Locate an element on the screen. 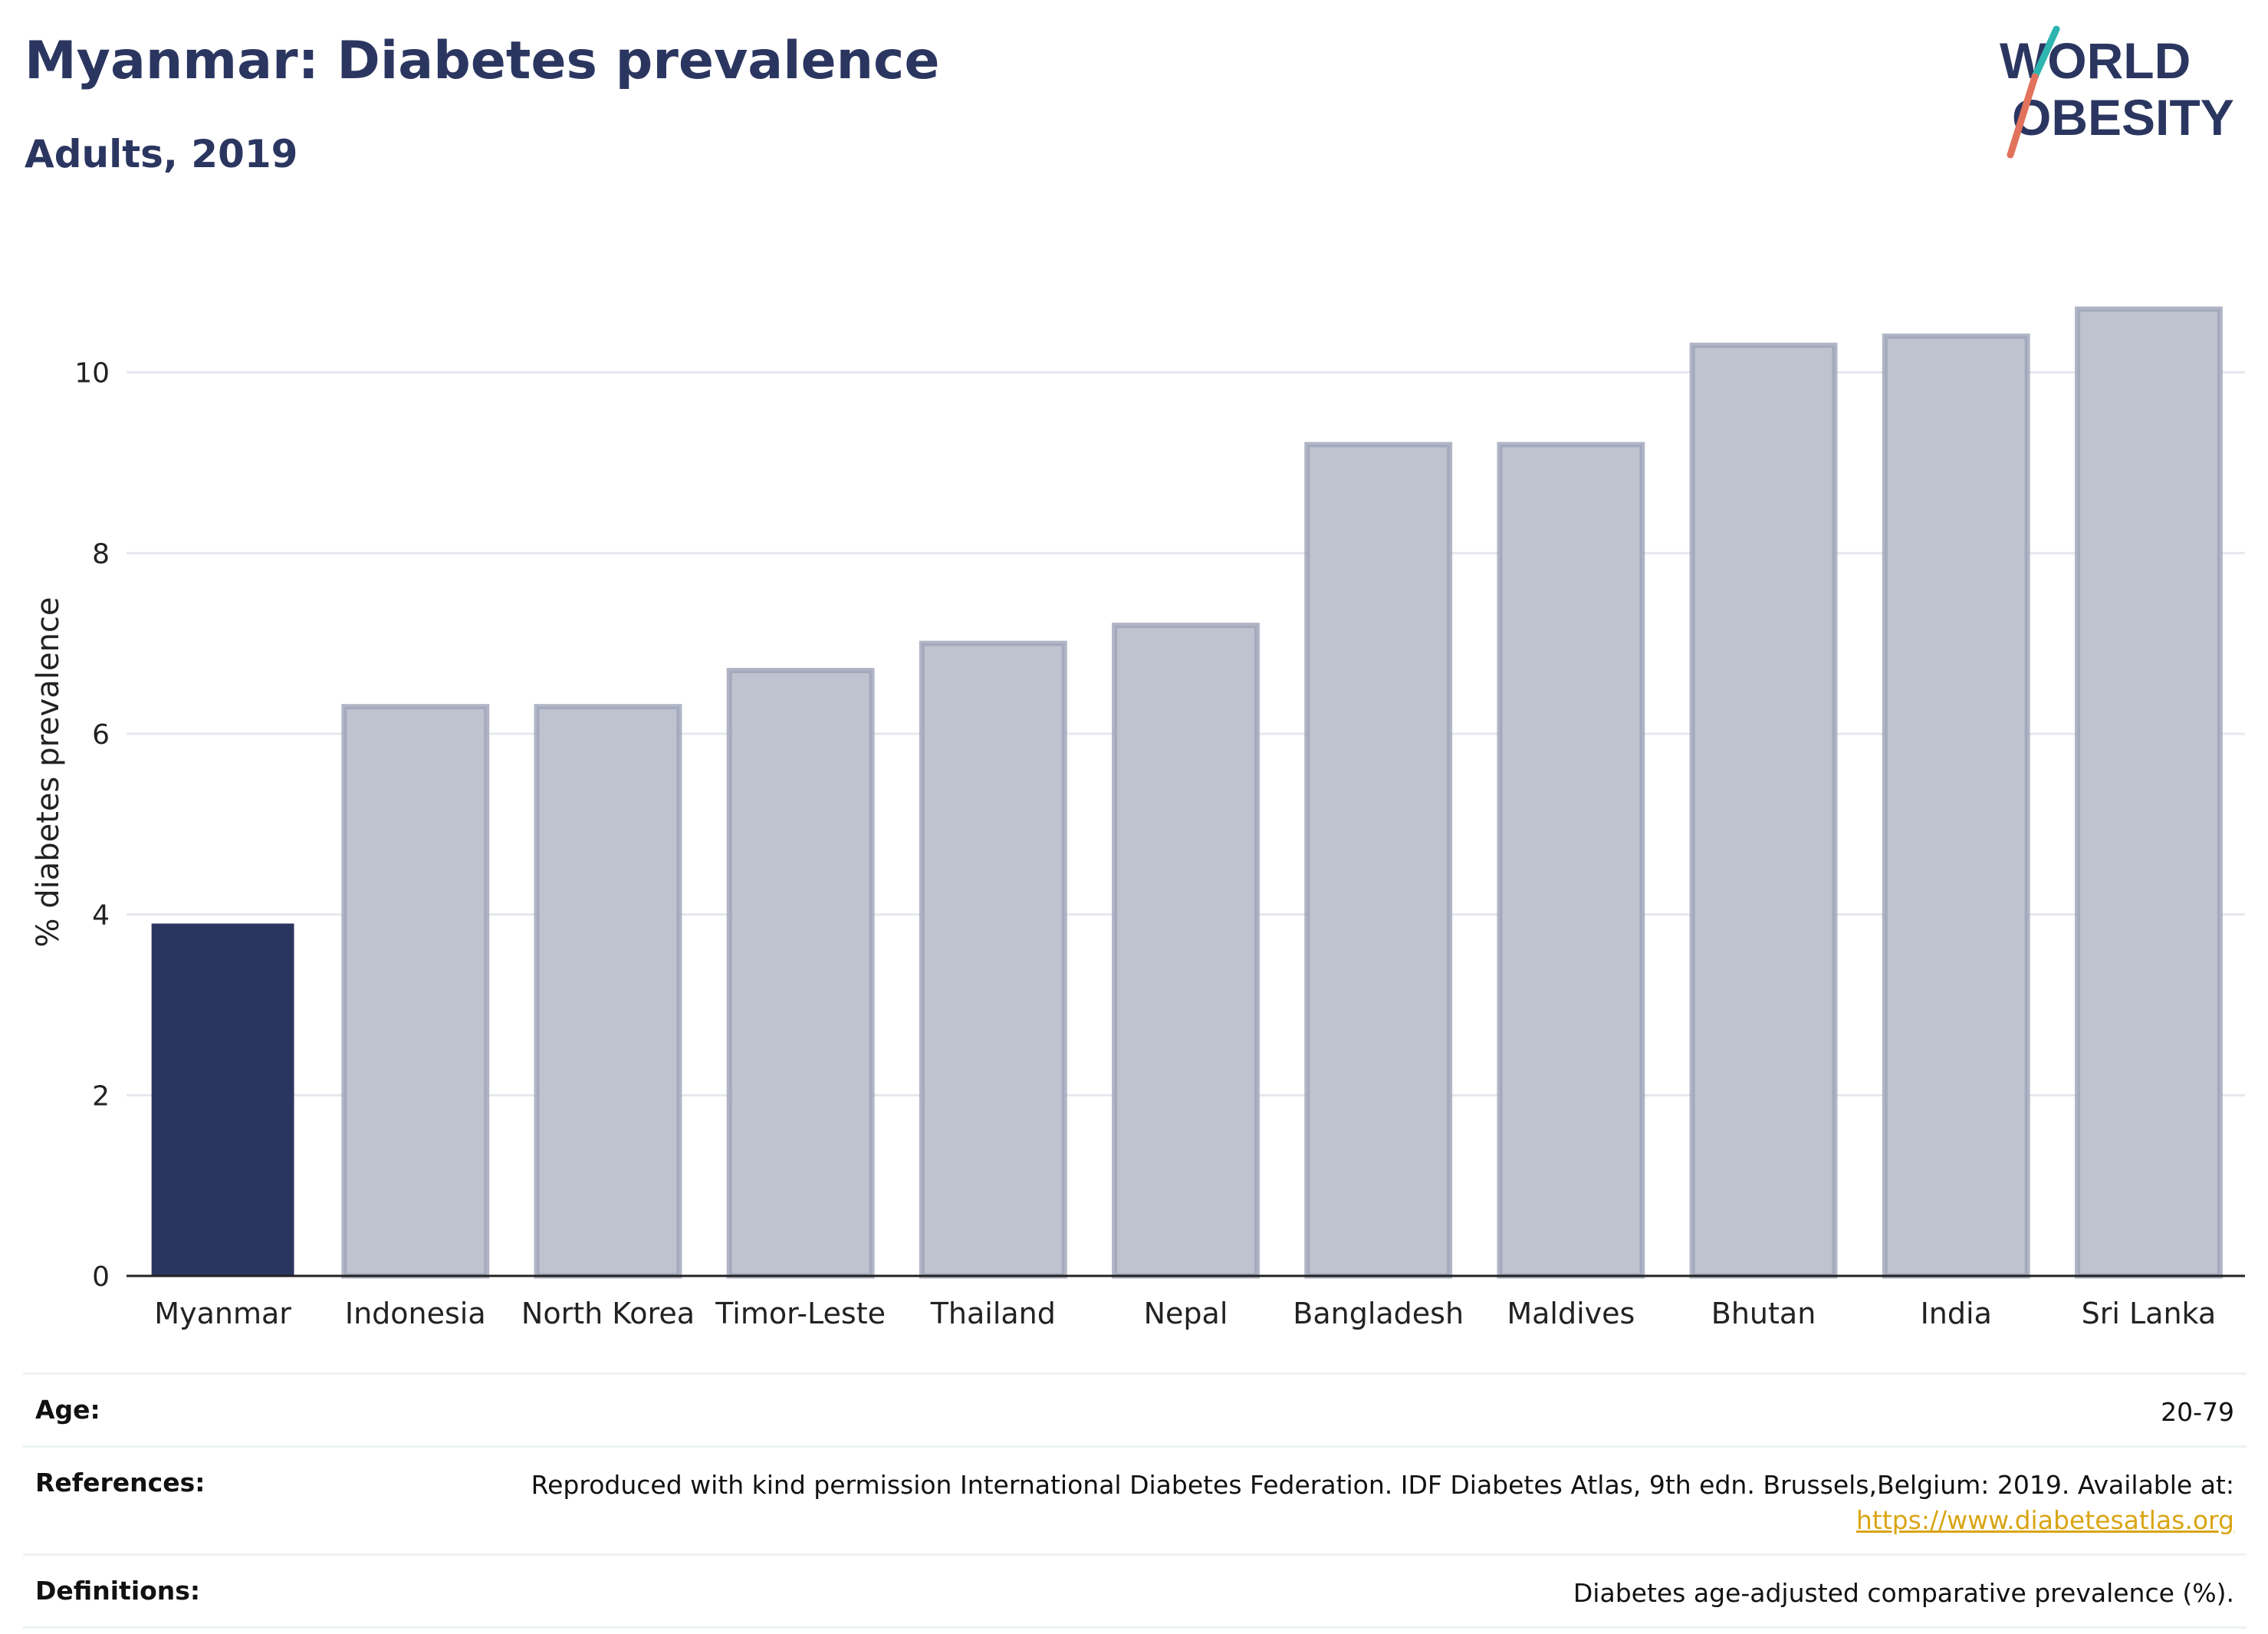 Image resolution: width=2268 pixels, height=1634 pixels. footer-row-age: Age: 20-79 is located at coordinates (1135, 1409).